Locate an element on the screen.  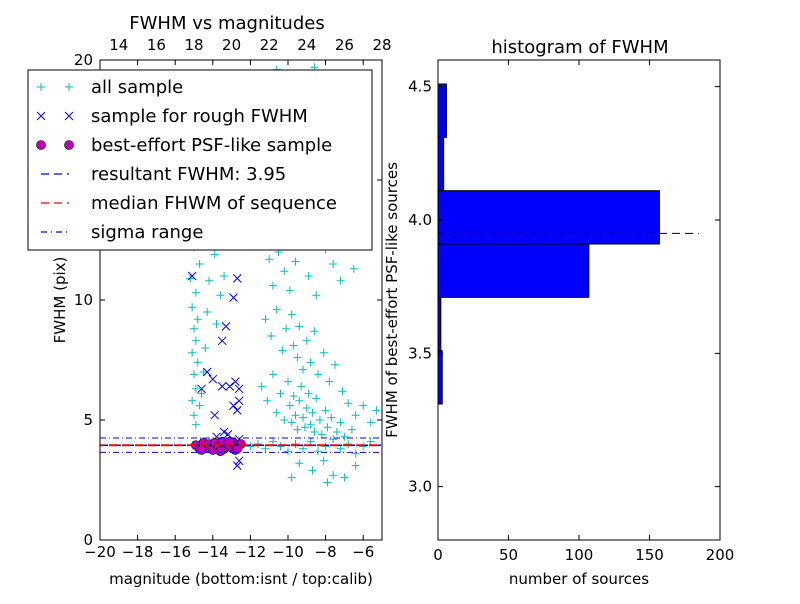
y-tick-label: 3.5 is located at coordinates (420, 353).